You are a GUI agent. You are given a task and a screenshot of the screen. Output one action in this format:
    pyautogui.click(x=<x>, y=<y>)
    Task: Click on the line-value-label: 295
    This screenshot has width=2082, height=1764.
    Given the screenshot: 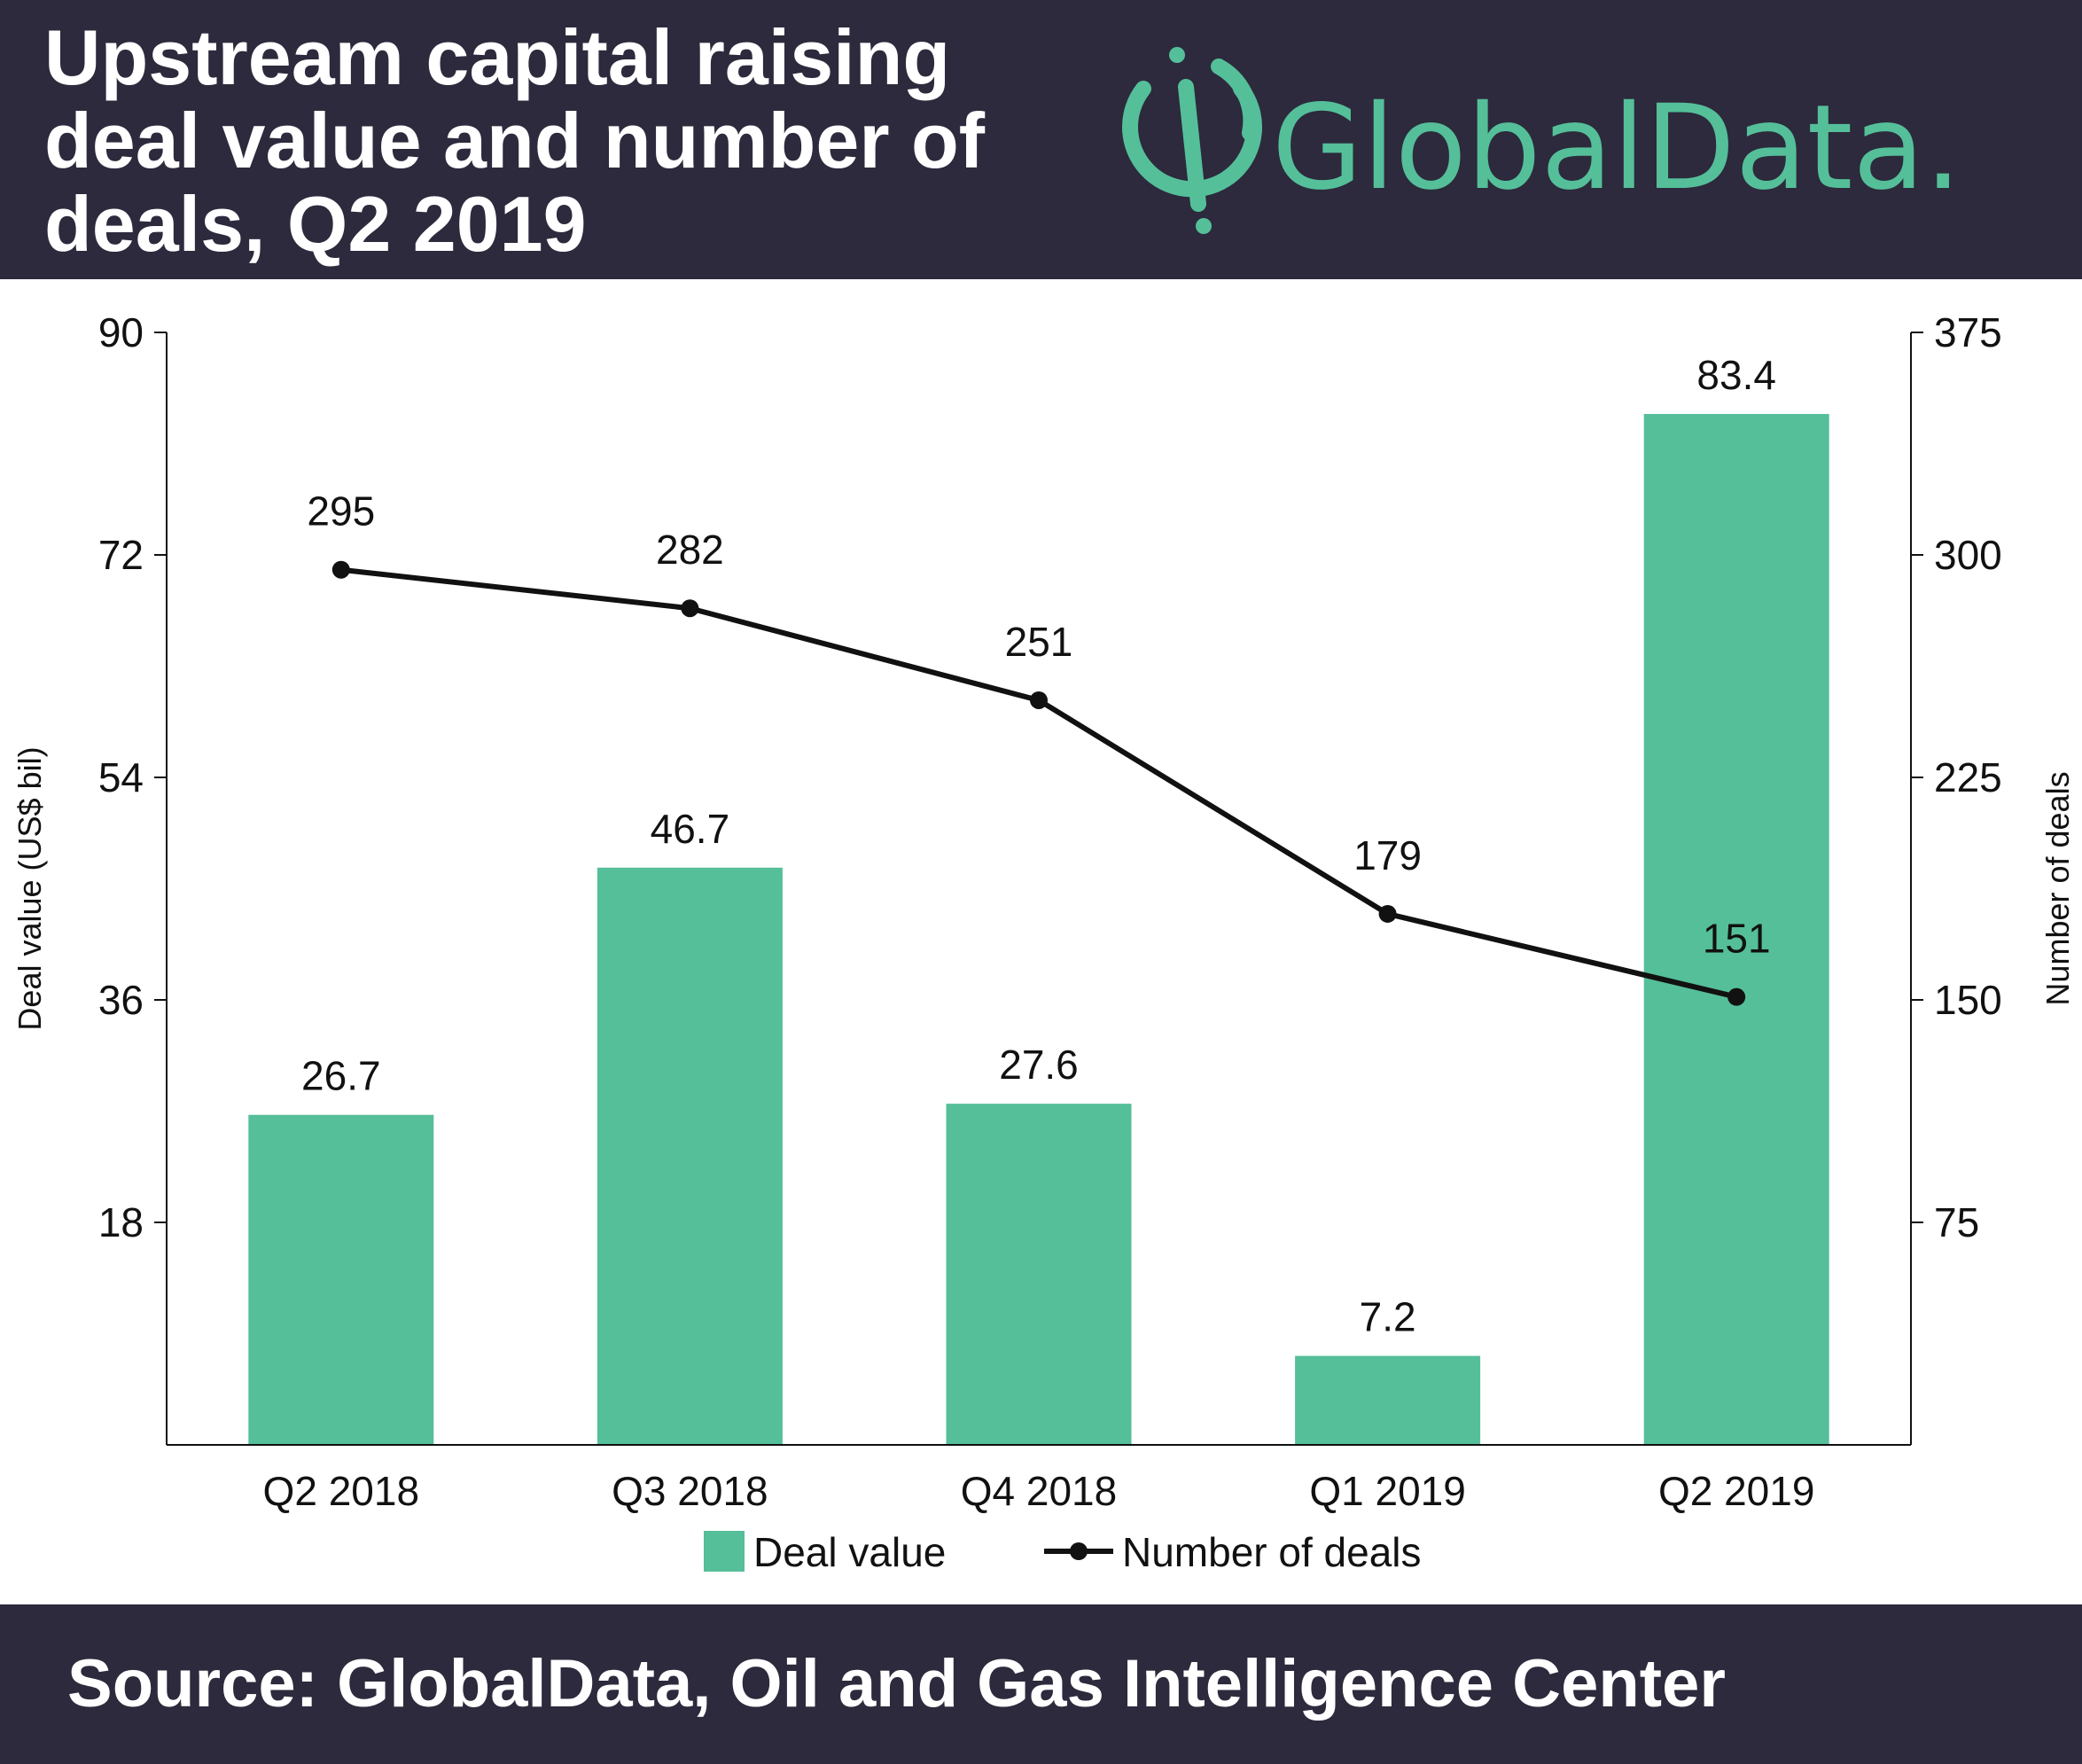 What is the action you would take?
    pyautogui.click(x=341, y=511)
    